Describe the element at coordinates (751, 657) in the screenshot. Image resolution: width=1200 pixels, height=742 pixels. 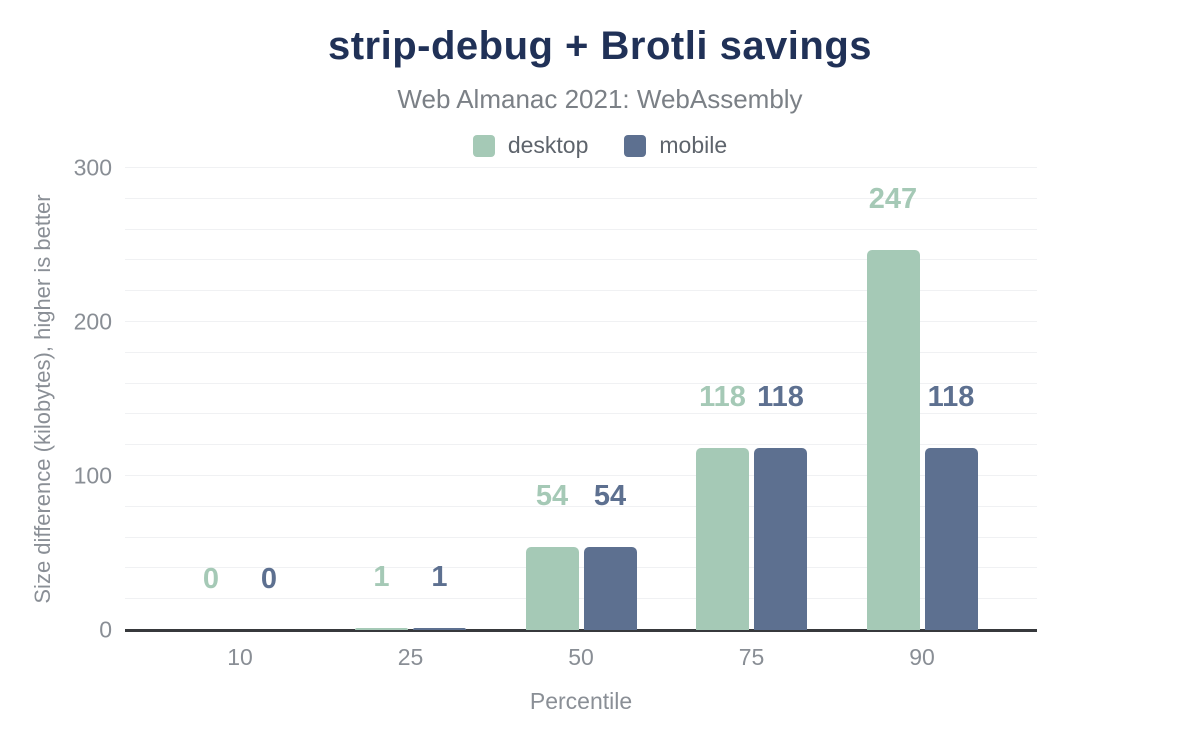
I see `x-tick-label-75: 75` at that location.